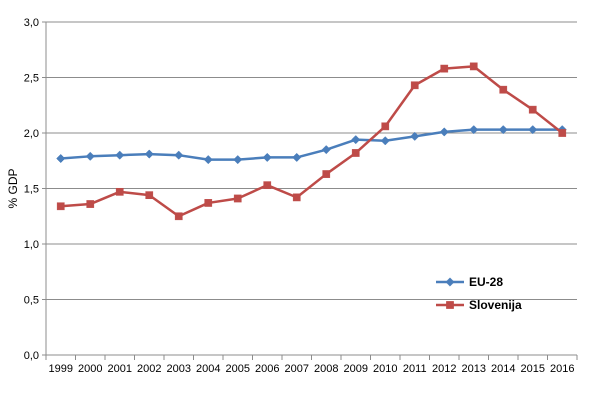  What do you see at coordinates (31, 23) in the screenshot?
I see `y-tick-label: 3,0` at bounding box center [31, 23].